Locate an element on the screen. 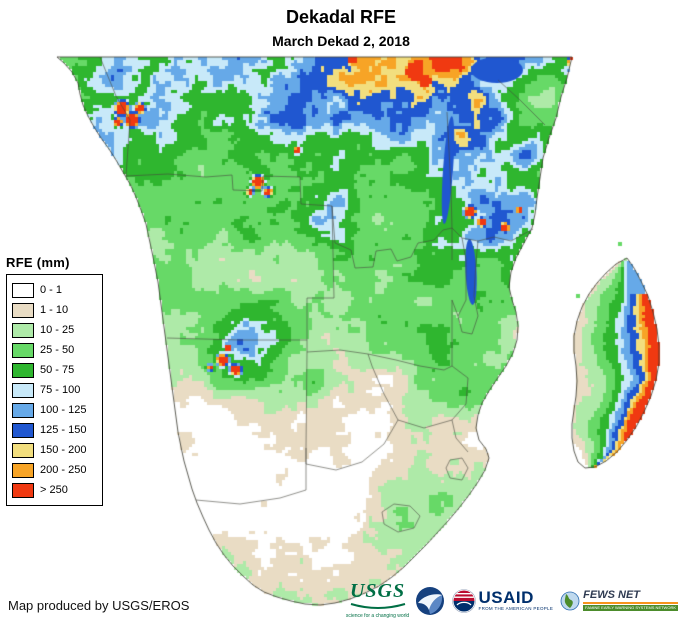 This screenshot has width=682, height=624. legend-label: > 250 is located at coordinates (54, 490).